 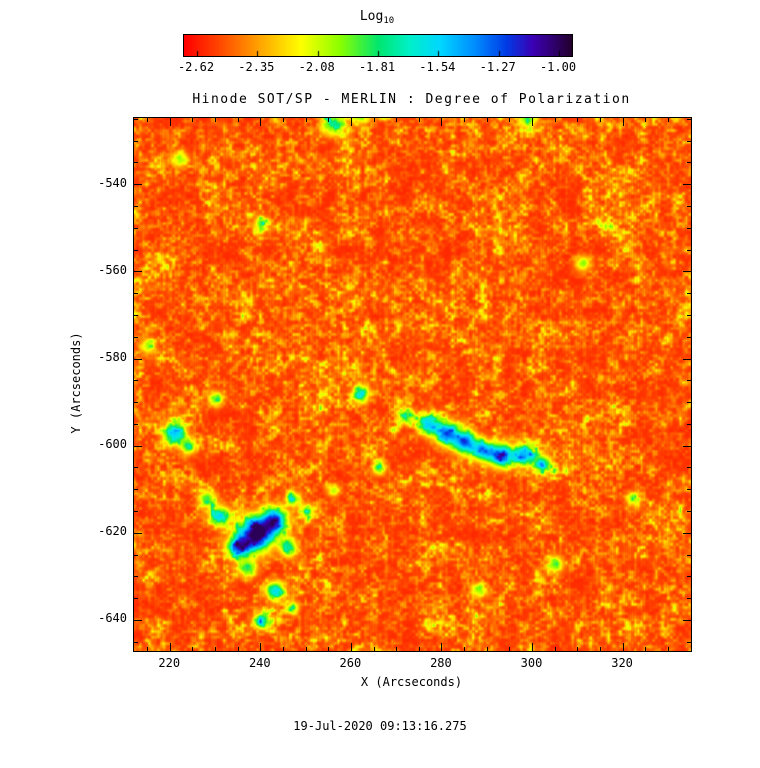 What do you see at coordinates (350, 663) in the screenshot?
I see `x-tick-label: 260` at bounding box center [350, 663].